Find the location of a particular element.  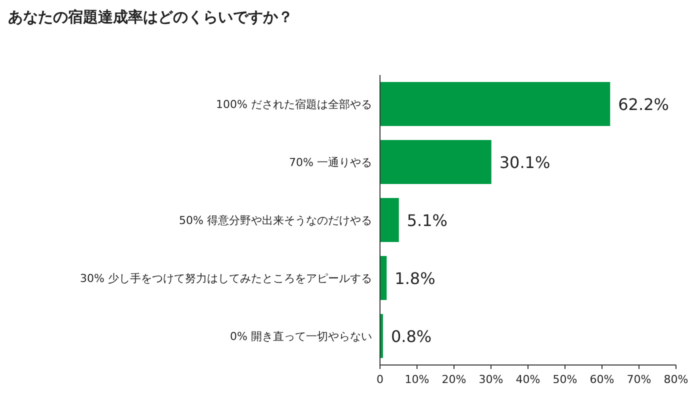

y-tick-label: 100% だされた宿題は全部やる is located at coordinates (294, 104).